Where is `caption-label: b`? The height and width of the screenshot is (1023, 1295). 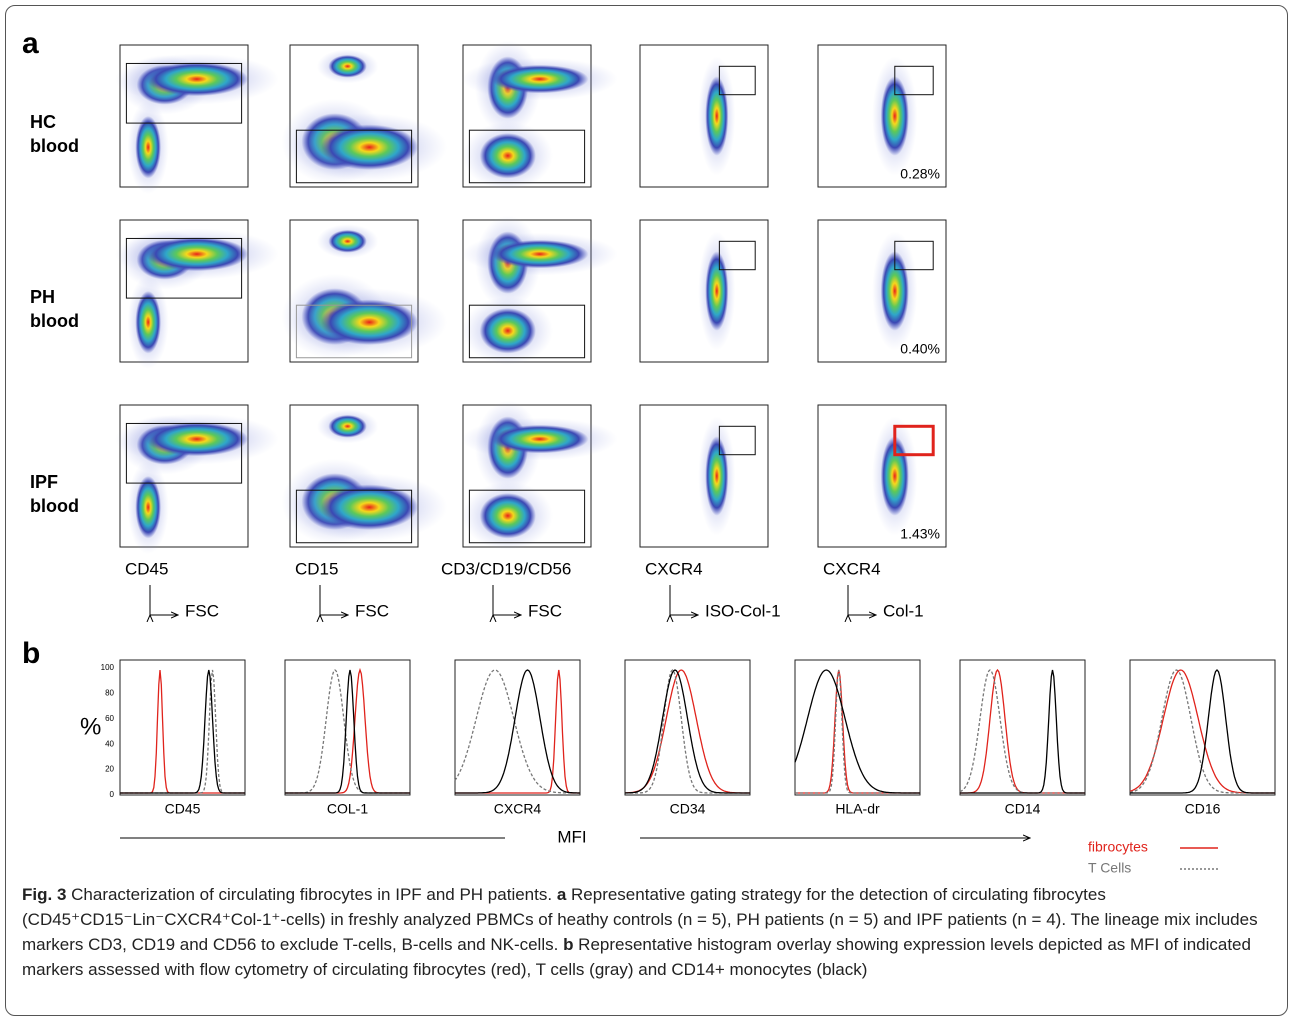 caption-label: b is located at coordinates (568, 944).